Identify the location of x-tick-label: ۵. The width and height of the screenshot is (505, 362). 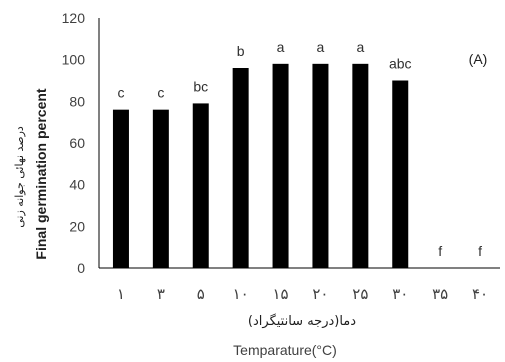
(201, 294).